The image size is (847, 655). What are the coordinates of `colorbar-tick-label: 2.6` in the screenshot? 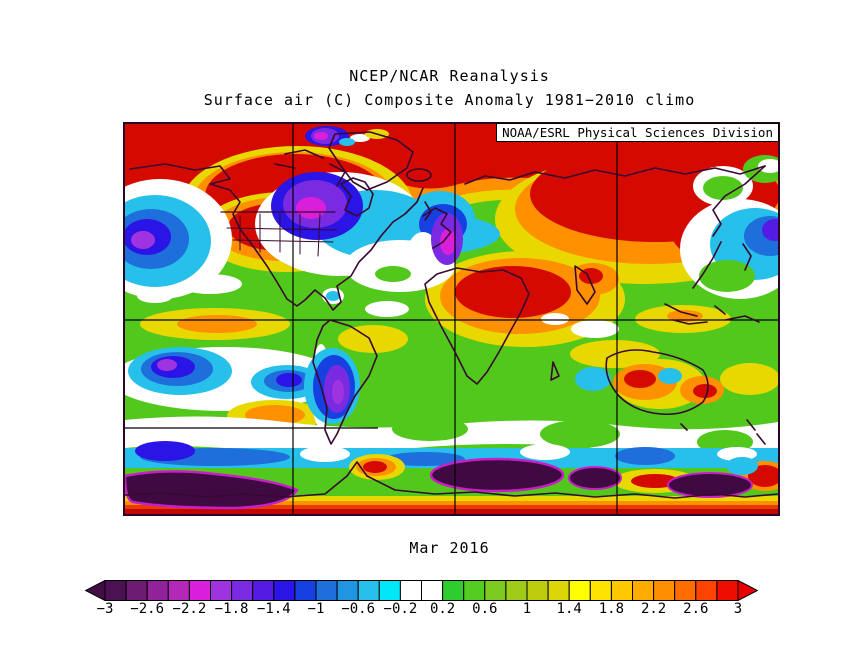 It's located at (696, 609).